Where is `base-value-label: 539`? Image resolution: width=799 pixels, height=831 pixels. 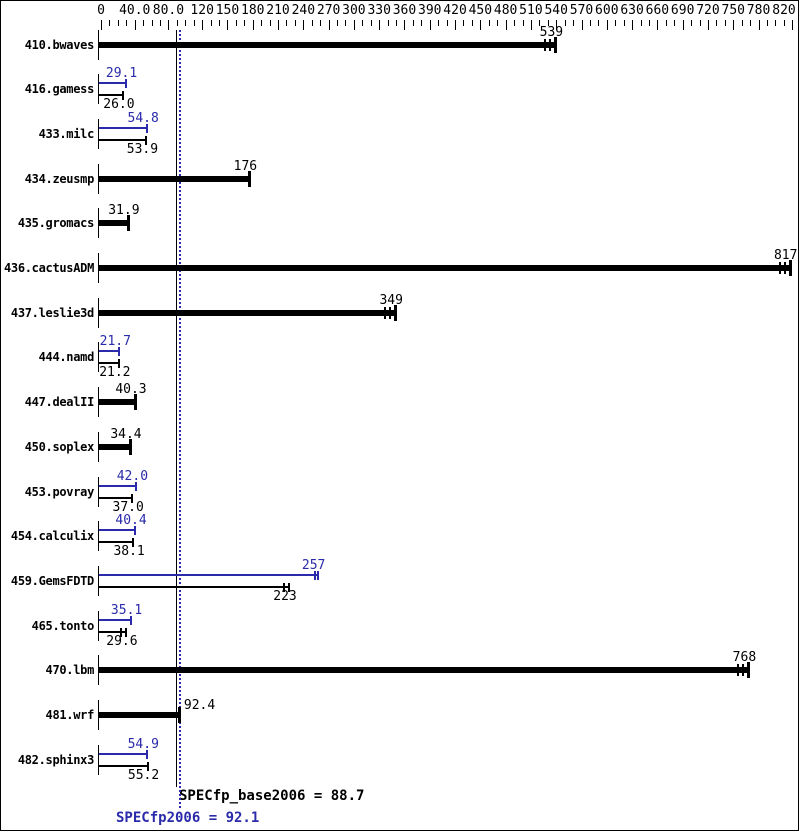 base-value-label: 539 is located at coordinates (551, 32).